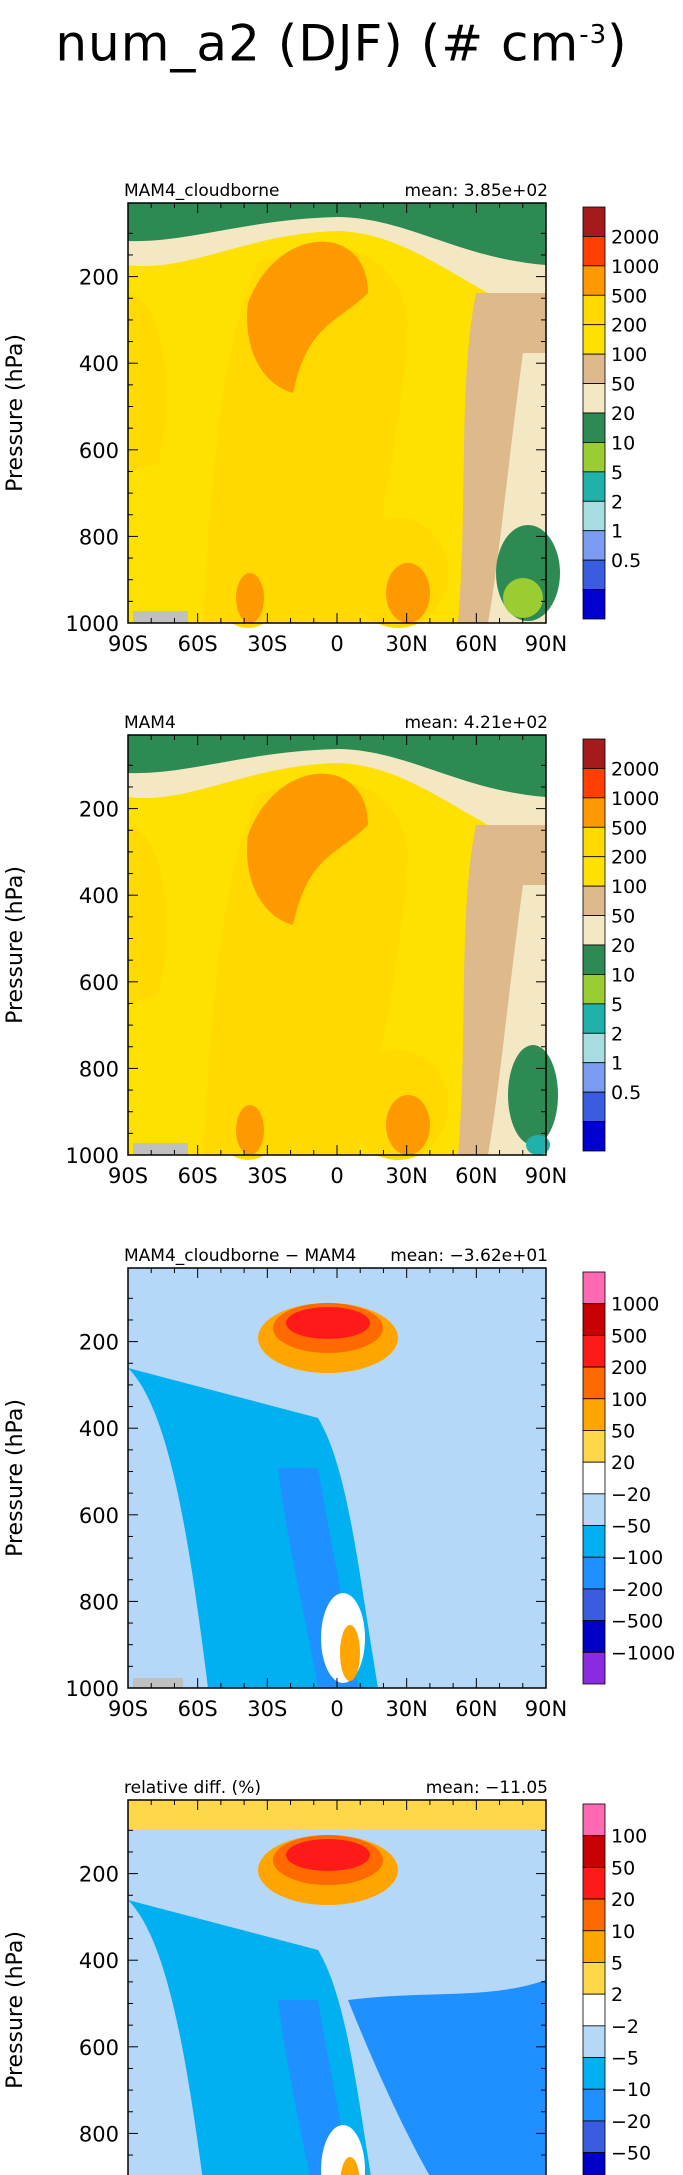  Describe the element at coordinates (476, 723) in the screenshot. I see `panel-2-mean: mean: 4.21e+02` at that location.